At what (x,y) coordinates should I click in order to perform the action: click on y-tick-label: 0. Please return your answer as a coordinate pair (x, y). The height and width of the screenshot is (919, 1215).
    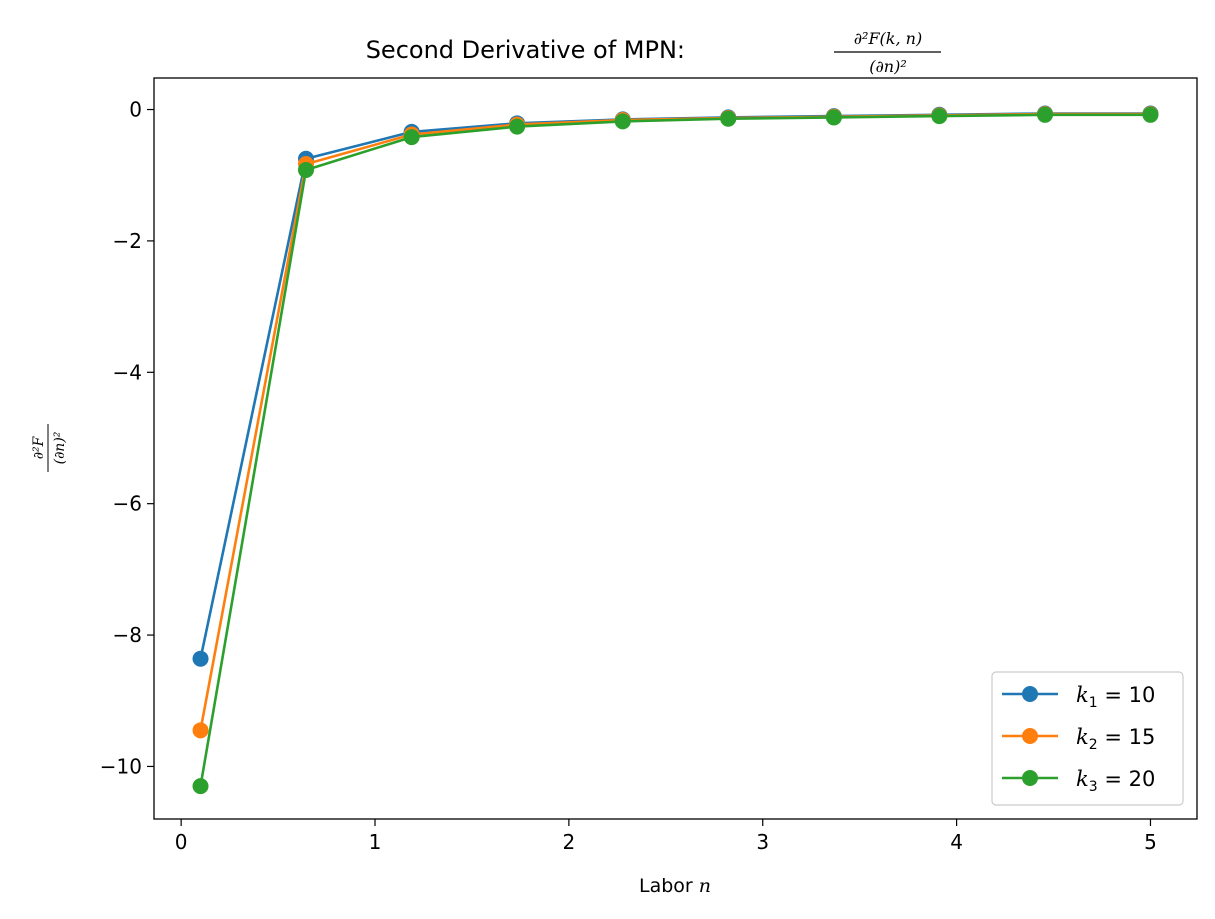
    Looking at the image, I should click on (135, 110).